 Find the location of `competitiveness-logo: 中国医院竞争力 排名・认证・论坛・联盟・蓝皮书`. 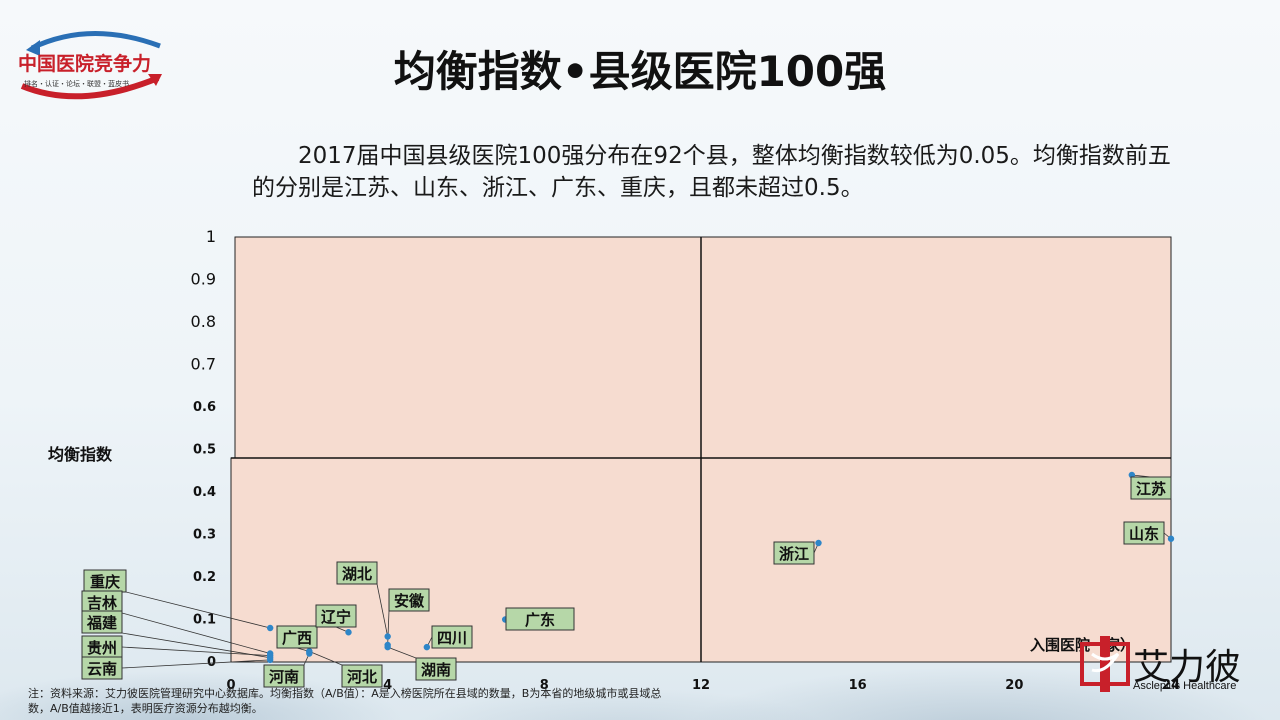

competitiveness-logo: 中国医院竞争力 排名・认证・论坛・联盟・蓝皮书 is located at coordinates (90, 65).